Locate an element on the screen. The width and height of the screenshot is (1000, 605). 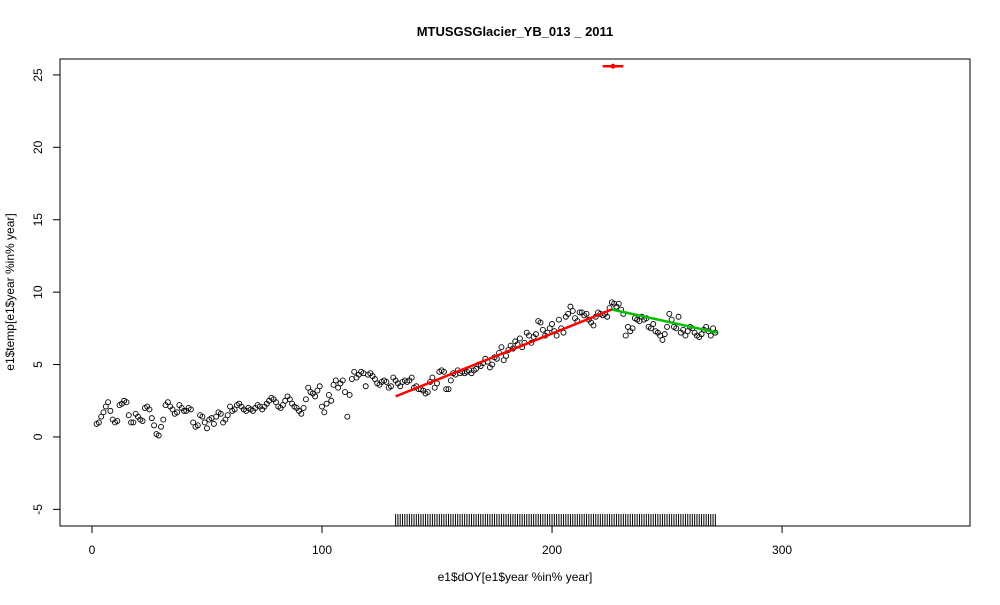
y-tick-label: 10 is located at coordinates (38, 292).